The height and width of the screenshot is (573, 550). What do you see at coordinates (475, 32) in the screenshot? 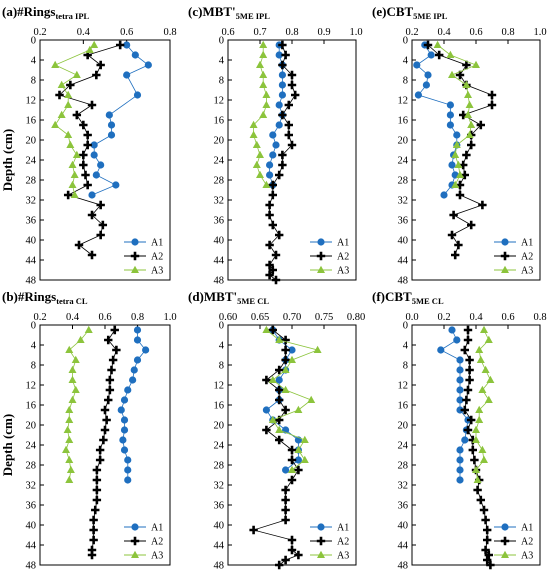
I see `x-tick-label: 0.6` at bounding box center [475, 32].